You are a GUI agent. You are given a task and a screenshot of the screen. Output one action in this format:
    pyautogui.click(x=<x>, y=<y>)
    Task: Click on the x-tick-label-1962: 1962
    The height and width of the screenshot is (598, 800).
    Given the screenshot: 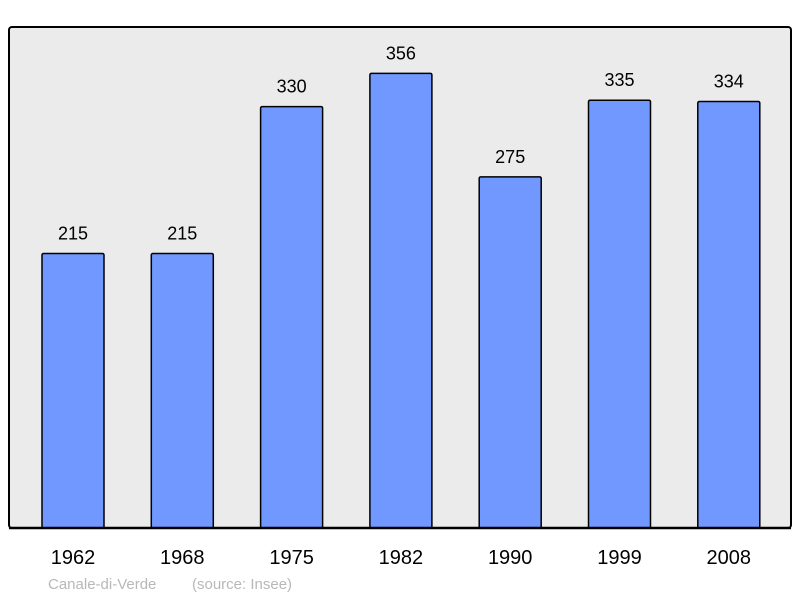 What is the action you would take?
    pyautogui.click(x=73, y=558)
    